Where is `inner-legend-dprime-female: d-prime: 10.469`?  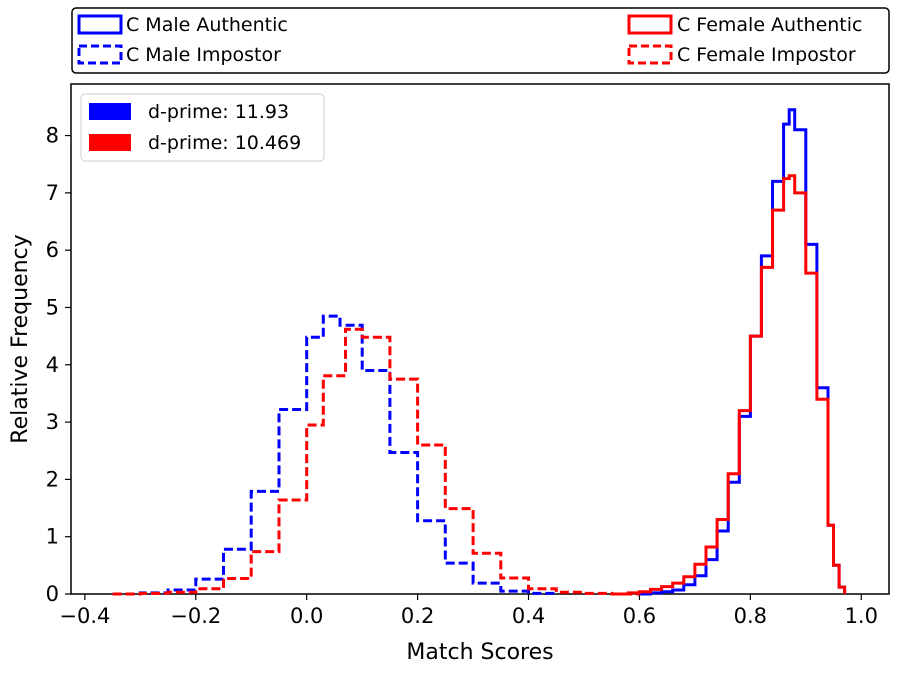
inner-legend-dprime-female: d-prime: 10.469 is located at coordinates (195, 143).